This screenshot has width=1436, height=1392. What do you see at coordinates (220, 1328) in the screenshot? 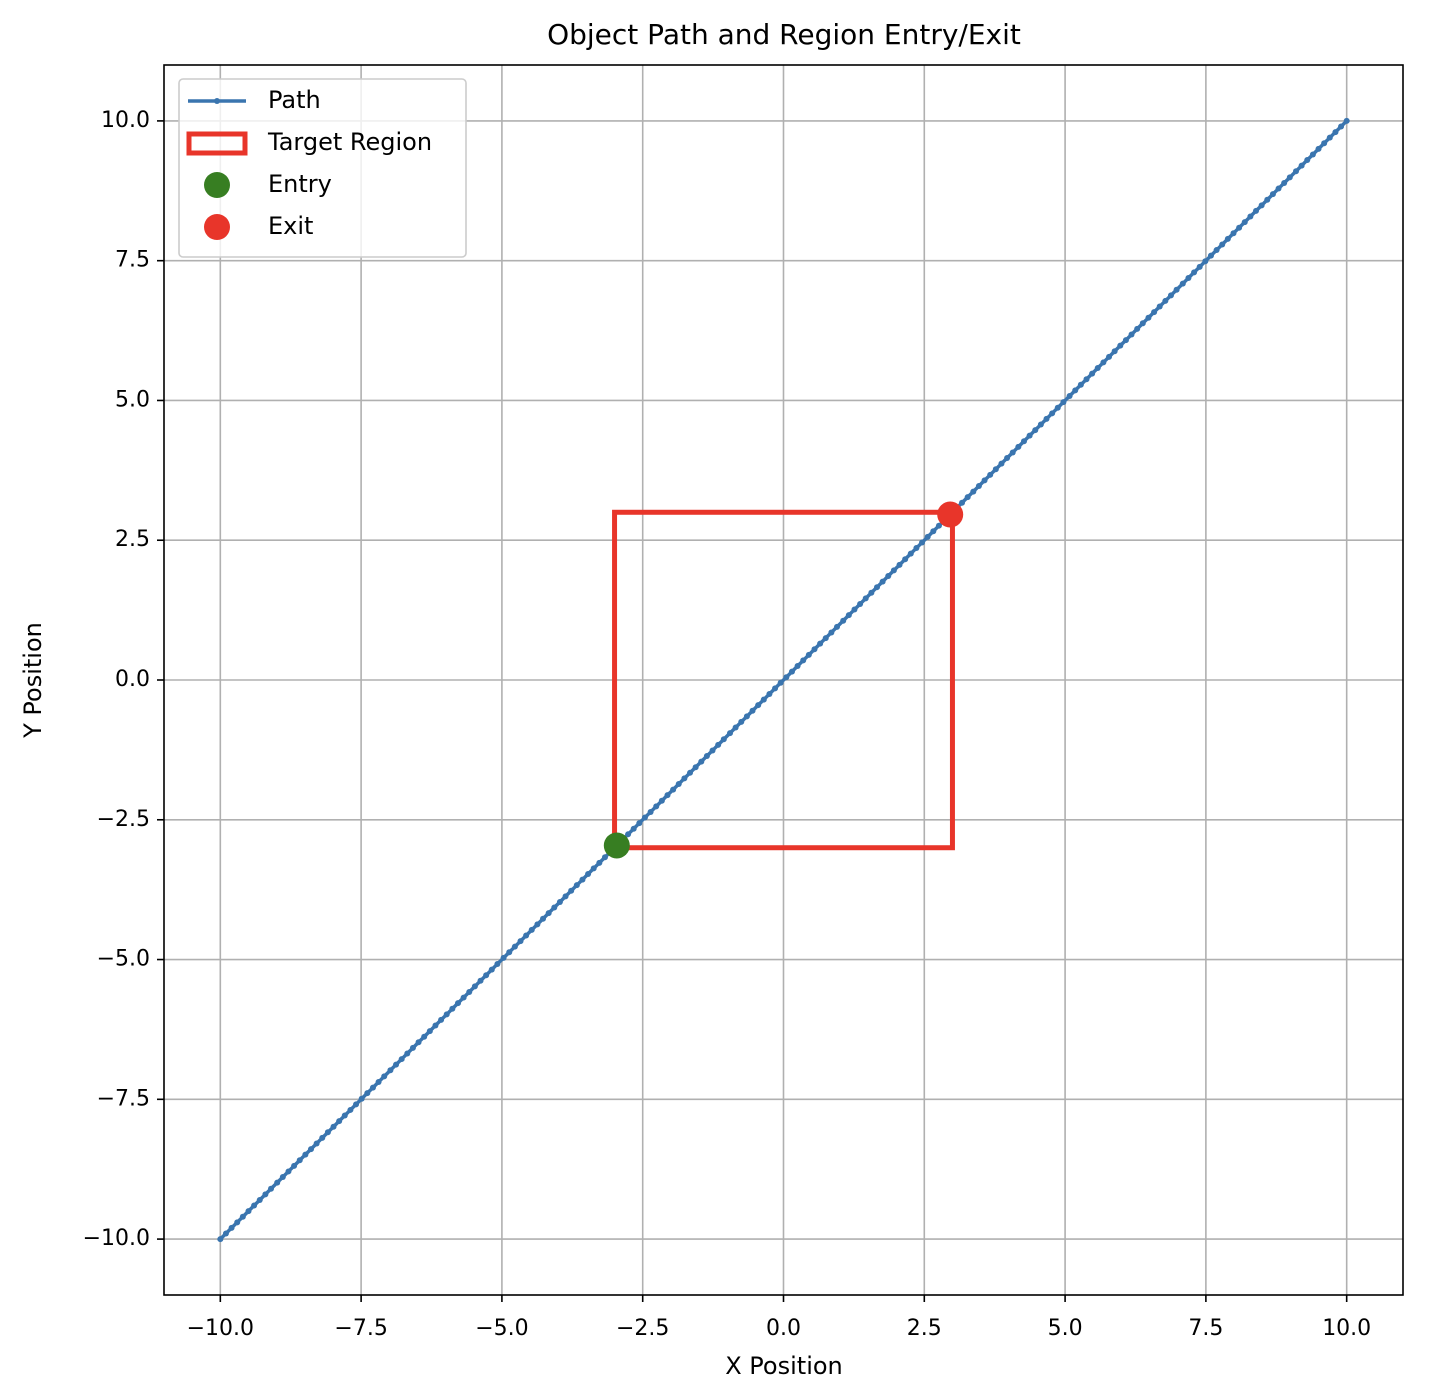
I see `x-tick-label: −10.0` at bounding box center [220, 1328].